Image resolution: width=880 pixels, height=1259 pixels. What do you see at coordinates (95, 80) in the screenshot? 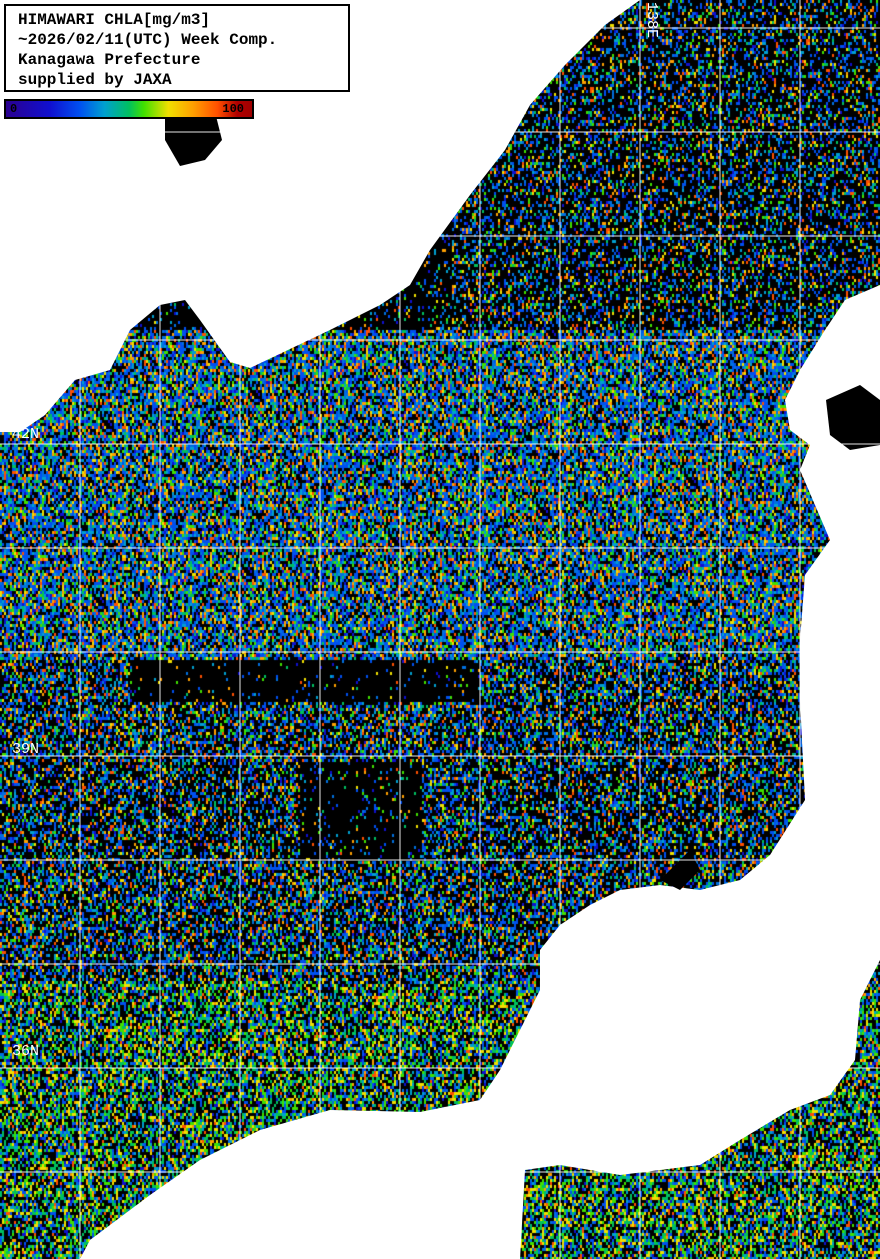
I see `title-line-credit: supplied by JAXA` at bounding box center [95, 80].